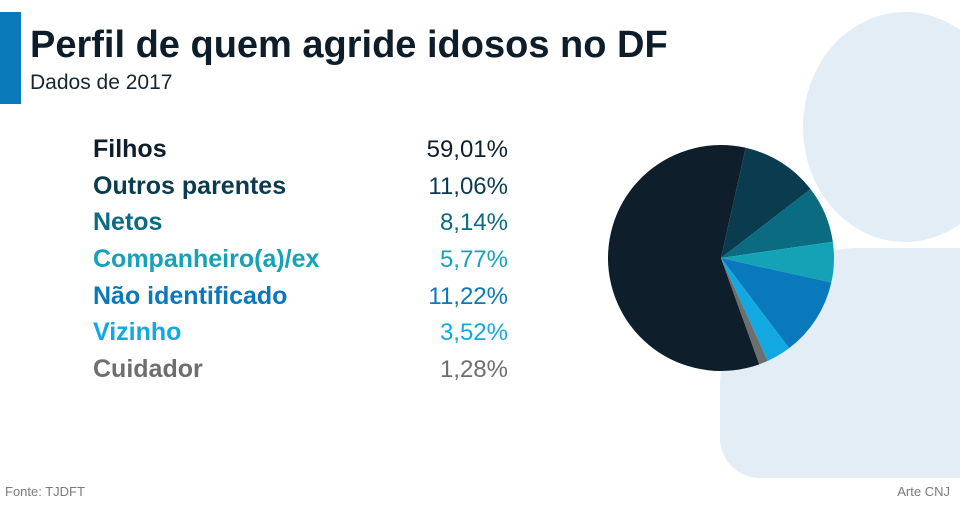 Image resolution: width=960 pixels, height=508 pixels. I want to click on pie-slice-companheiro-a-ex, so click(777, 262).